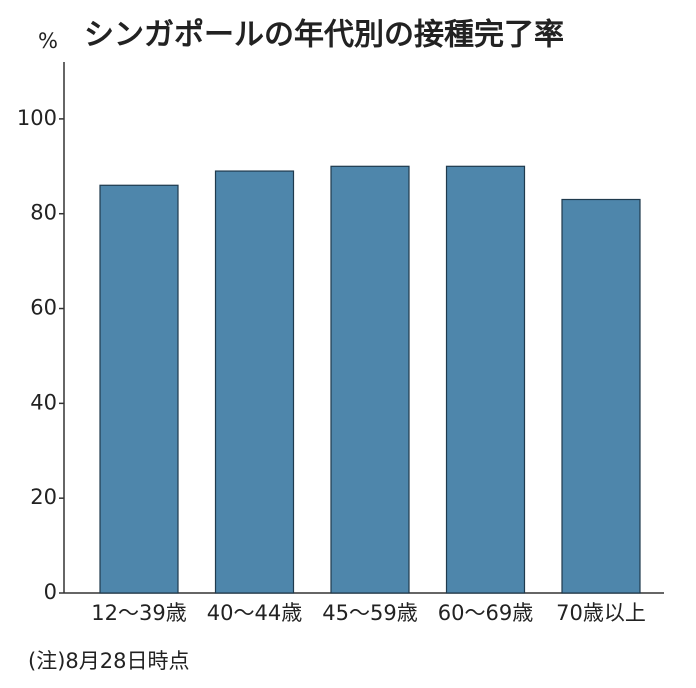  I want to click on chart-title: シンガポールの年代別の接種完了率, so click(324, 35).